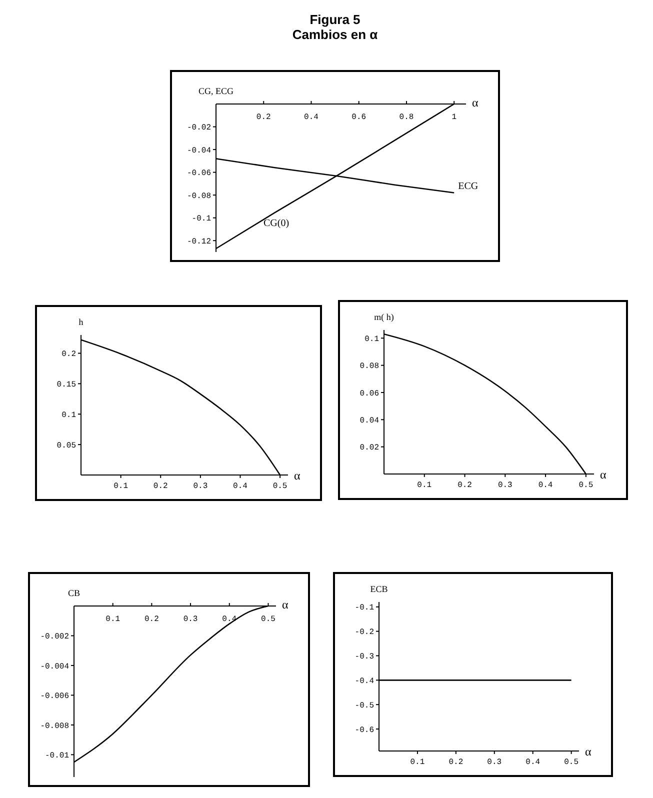 The height and width of the screenshot is (798, 653). Describe the element at coordinates (406, 117) in the screenshot. I see `x-tick-label: 0.8` at that location.